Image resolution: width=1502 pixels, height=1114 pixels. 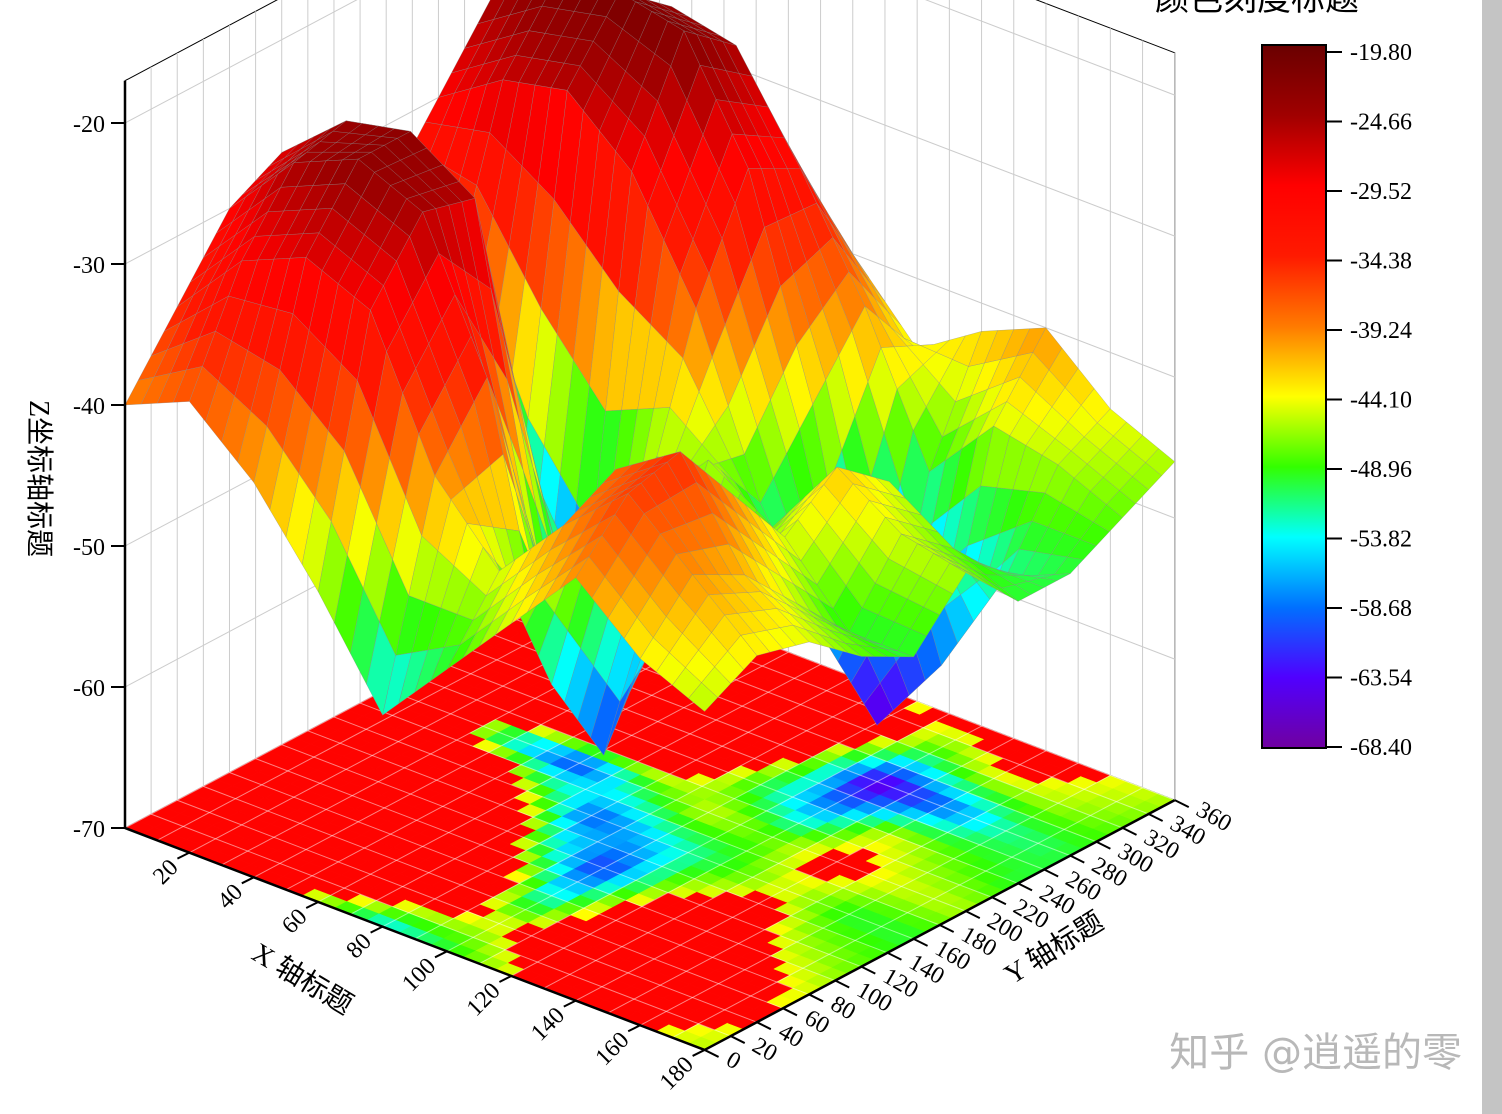 I want to click on z-tick-label: -70, so click(x=89, y=830).